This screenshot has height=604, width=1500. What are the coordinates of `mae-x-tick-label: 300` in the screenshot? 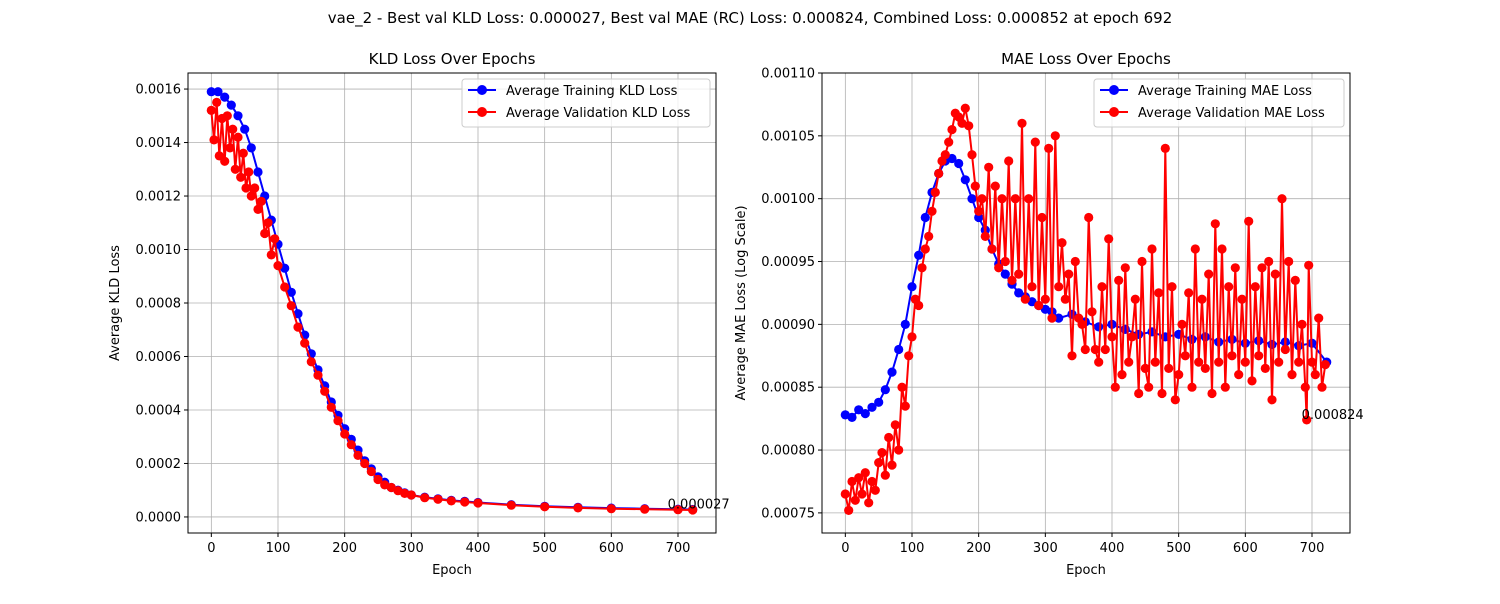 It's located at (1045, 548).